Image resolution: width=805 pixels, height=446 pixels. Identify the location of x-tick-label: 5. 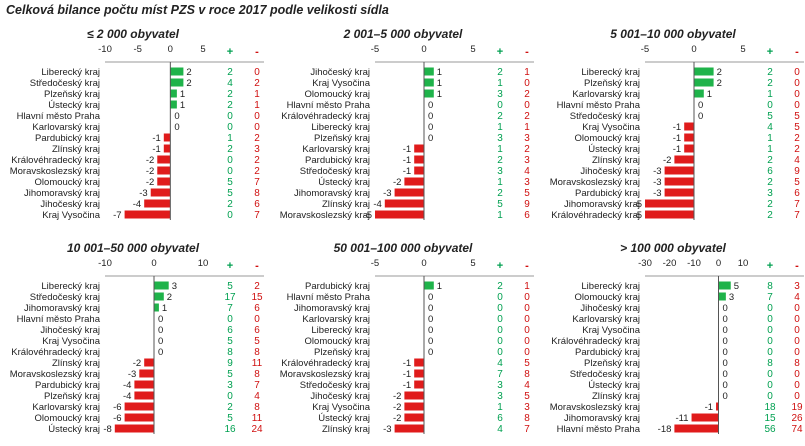
(202, 49).